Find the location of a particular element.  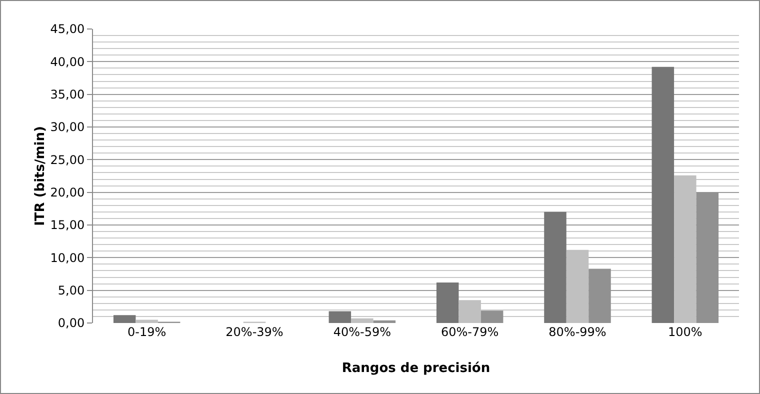

x-tick-label: 100% is located at coordinates (685, 332).